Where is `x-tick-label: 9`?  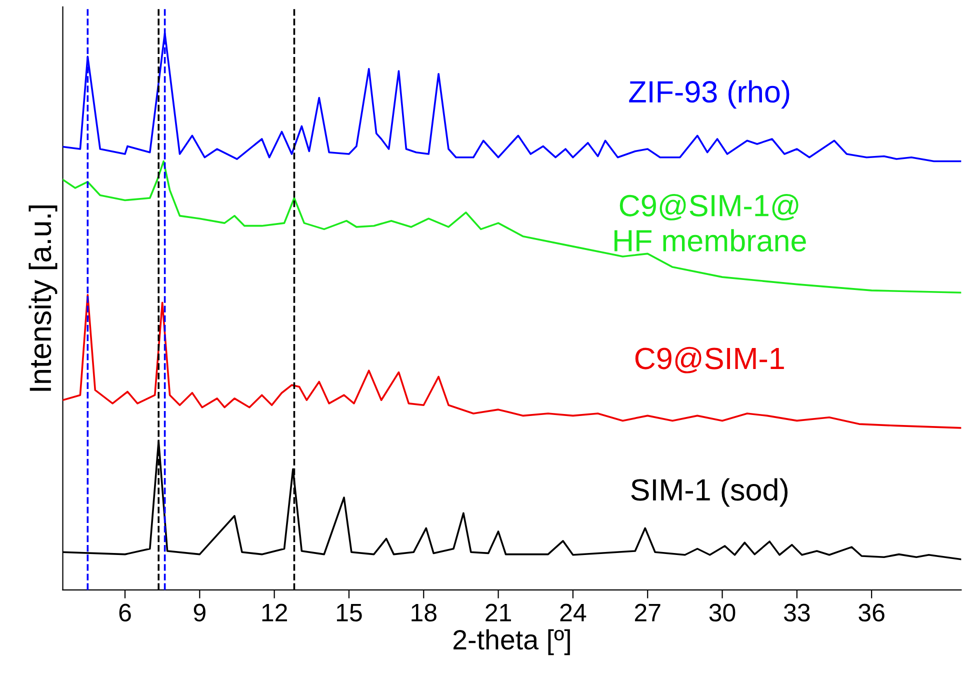 x-tick-label: 9 is located at coordinates (200, 613).